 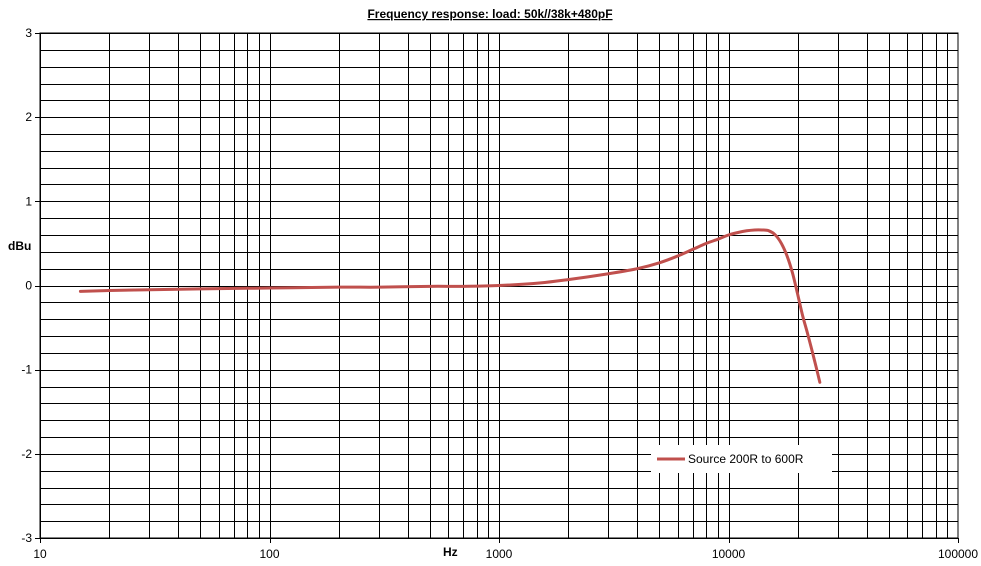 What do you see at coordinates (28, 201) in the screenshot?
I see `y-tick-label: 1` at bounding box center [28, 201].